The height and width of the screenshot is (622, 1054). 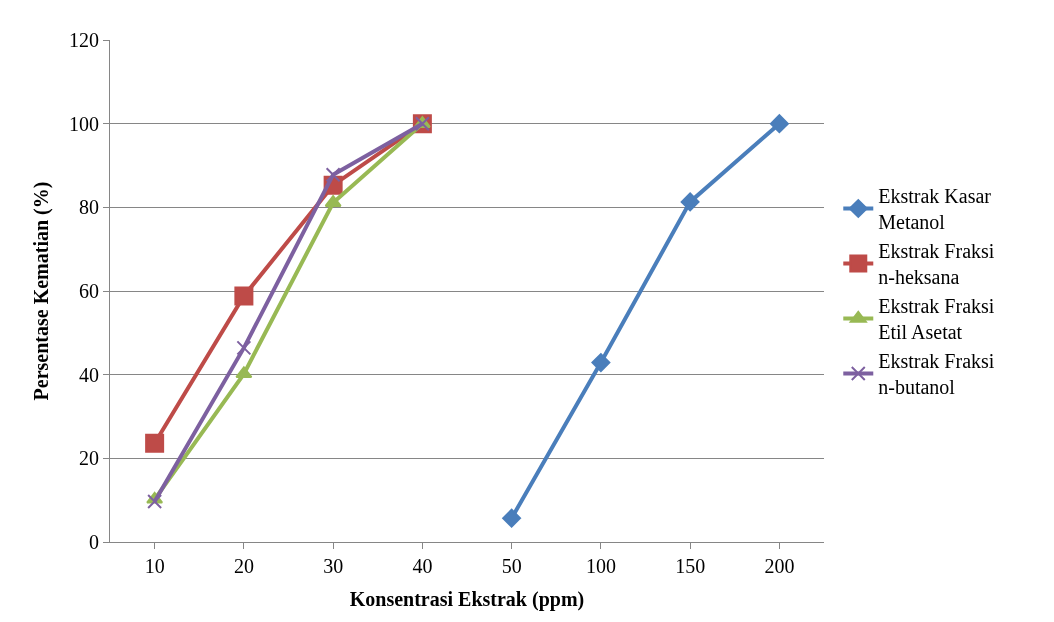 What do you see at coordinates (333, 566) in the screenshot?
I see `x-tick-label: 30` at bounding box center [333, 566].